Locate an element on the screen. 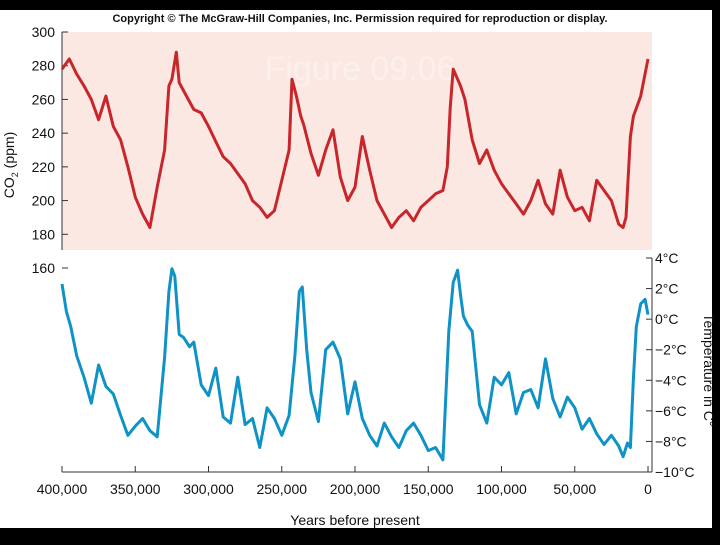 The width and height of the screenshot is (720, 545). temperature-tick-label: −6°C is located at coordinates (671, 411).